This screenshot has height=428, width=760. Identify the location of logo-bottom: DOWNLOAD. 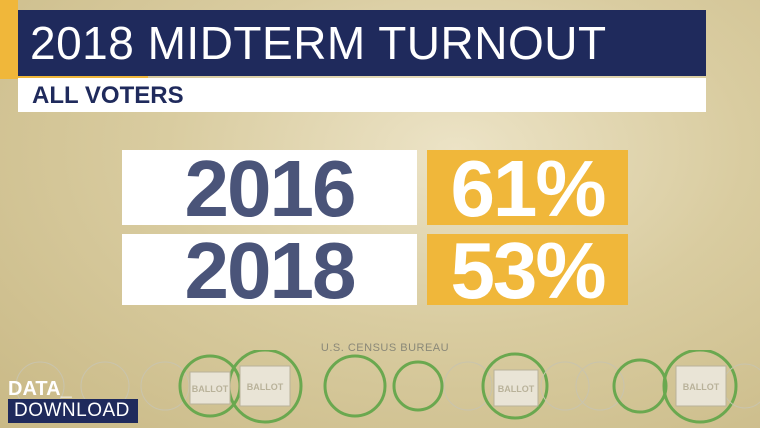
(73, 411).